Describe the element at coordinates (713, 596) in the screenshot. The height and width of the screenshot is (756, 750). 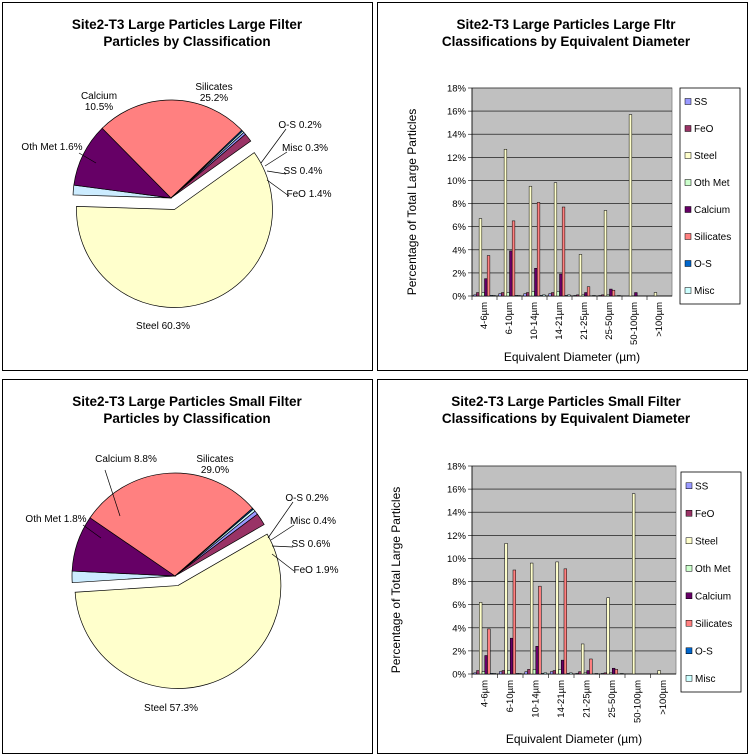
I see `legend-label: Calcium` at that location.